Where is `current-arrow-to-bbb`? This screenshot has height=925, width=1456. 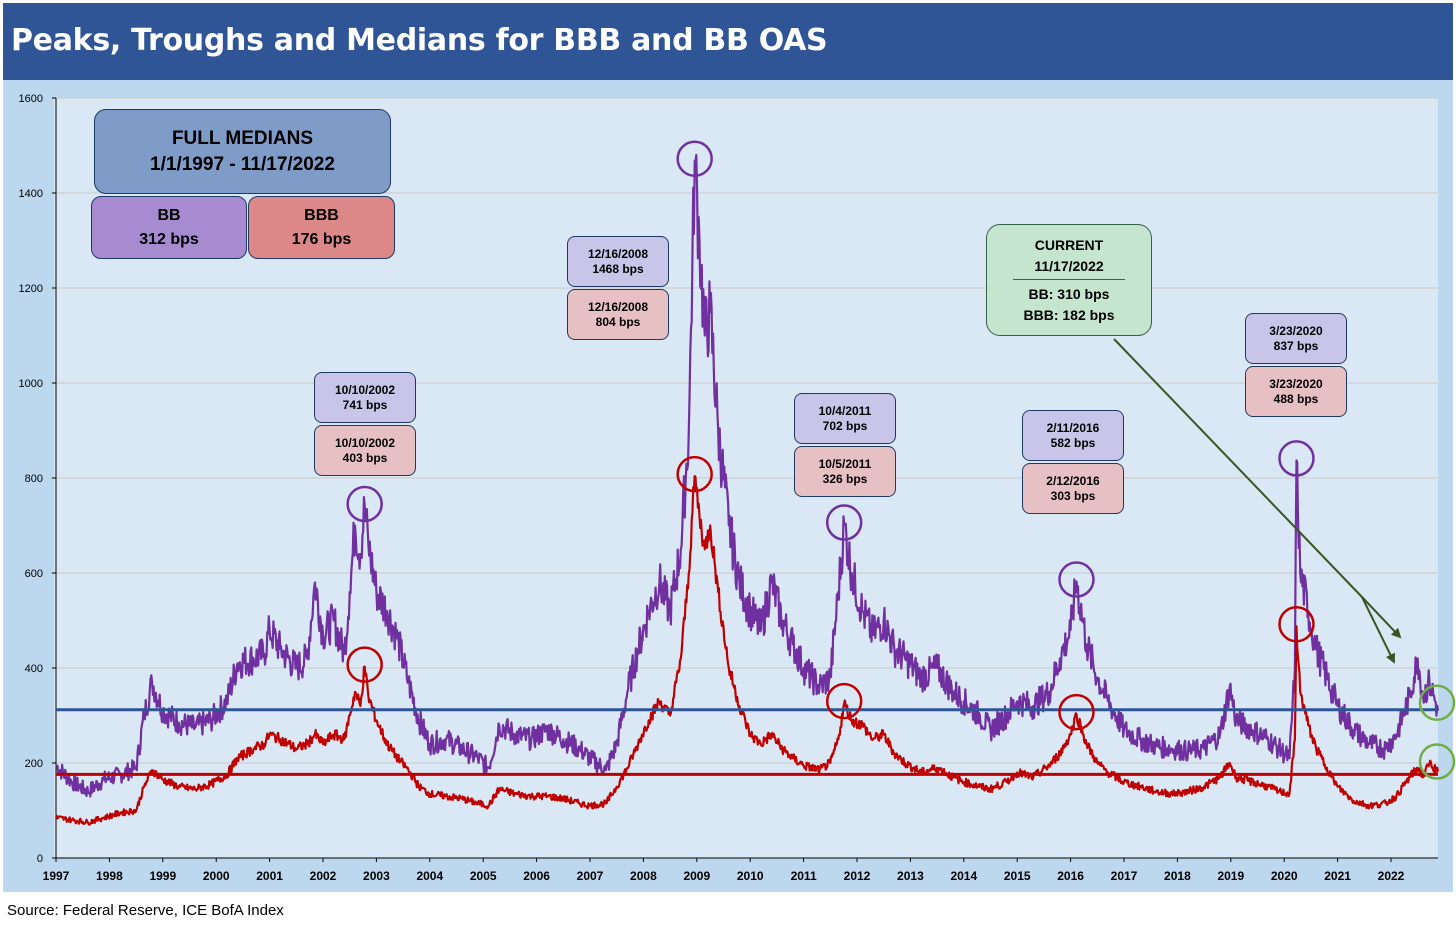
current-arrow-to-bbb is located at coordinates (1378, 630).